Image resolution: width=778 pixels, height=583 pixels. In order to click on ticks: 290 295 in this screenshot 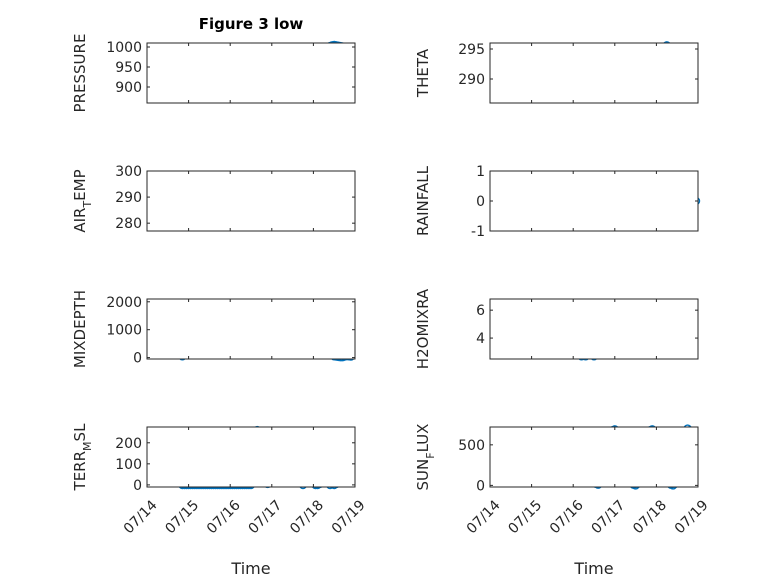, I will do `click(578, 72)`.